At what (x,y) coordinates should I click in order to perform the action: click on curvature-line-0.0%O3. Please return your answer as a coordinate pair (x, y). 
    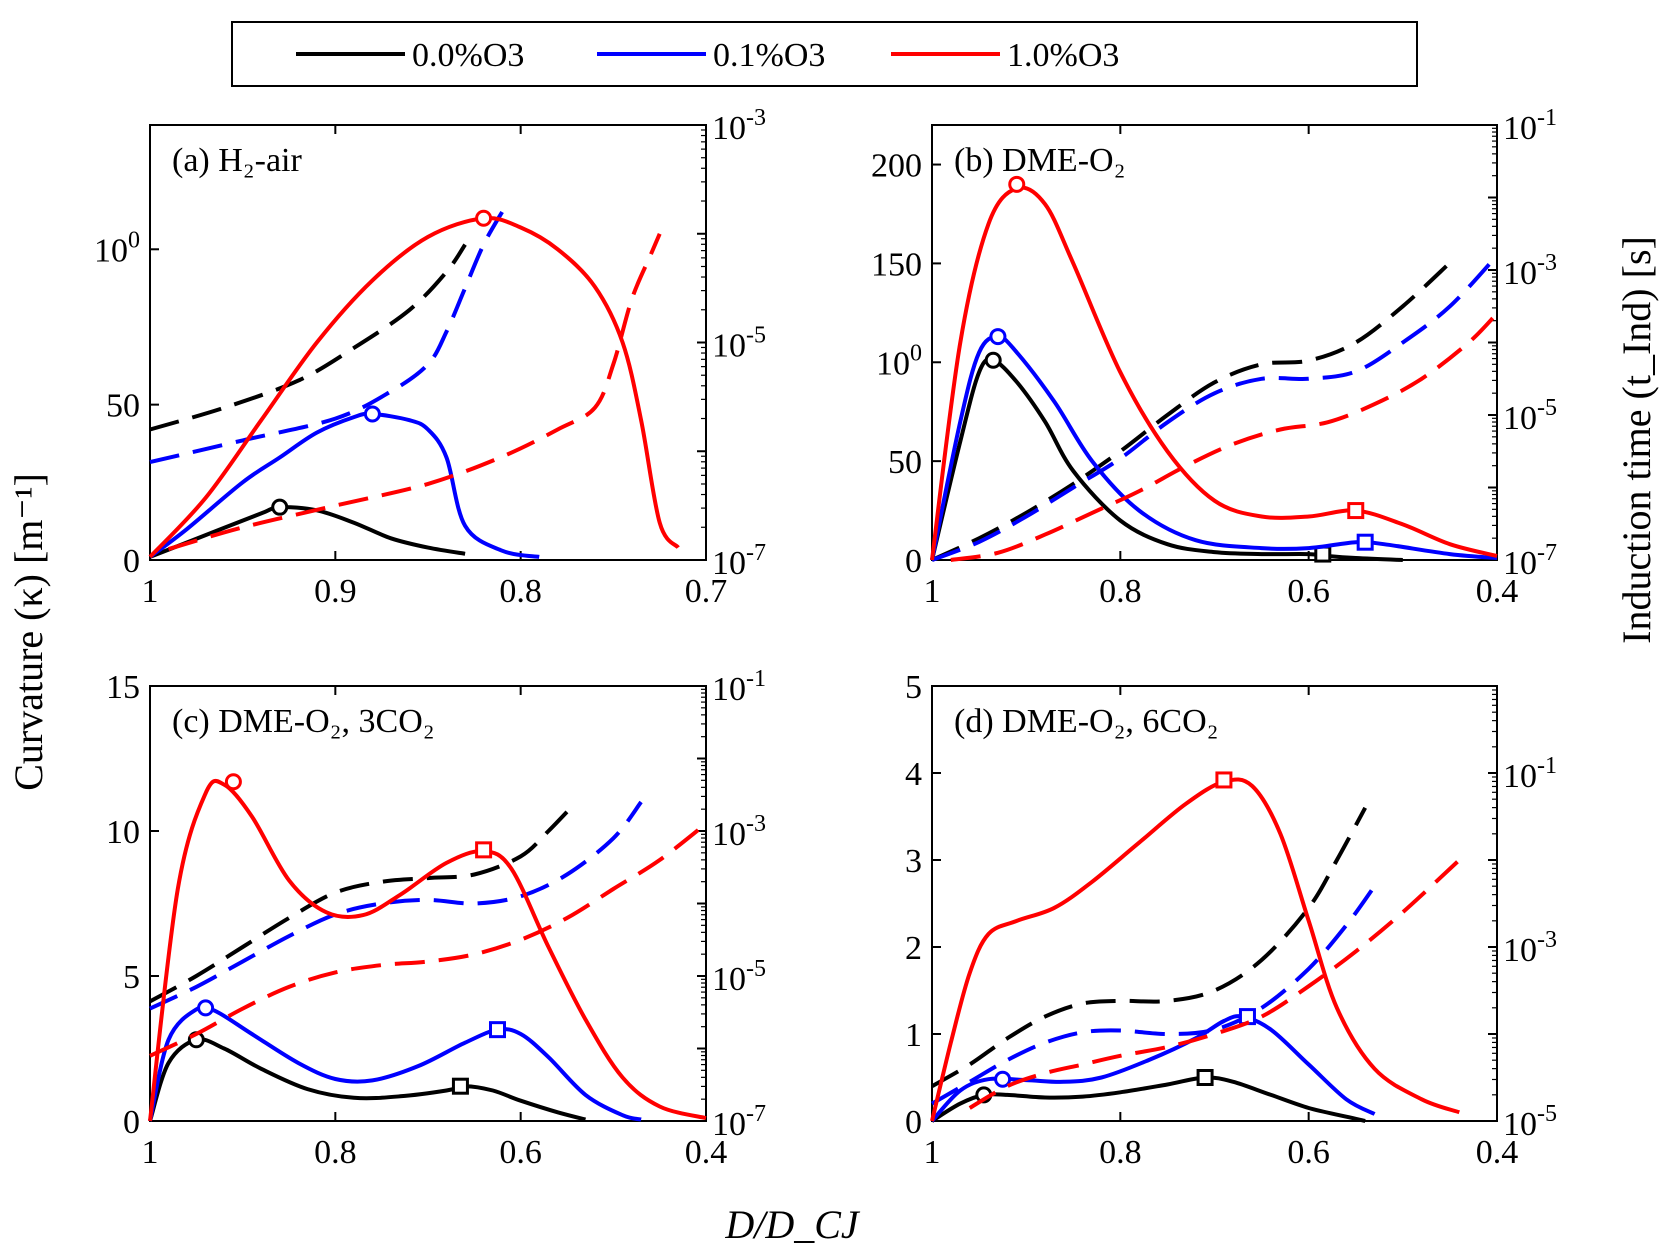
    Looking at the image, I should click on (307, 532).